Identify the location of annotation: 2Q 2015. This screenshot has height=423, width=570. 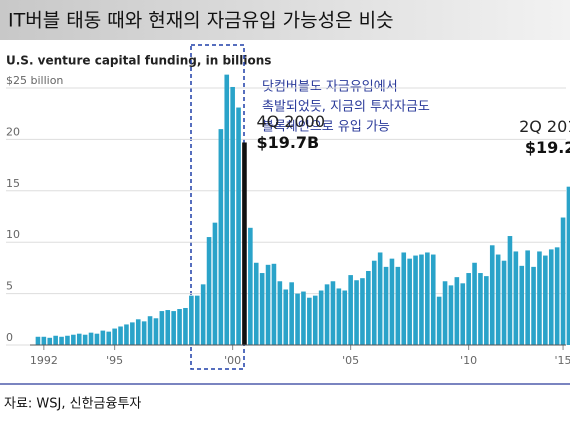
(544, 126).